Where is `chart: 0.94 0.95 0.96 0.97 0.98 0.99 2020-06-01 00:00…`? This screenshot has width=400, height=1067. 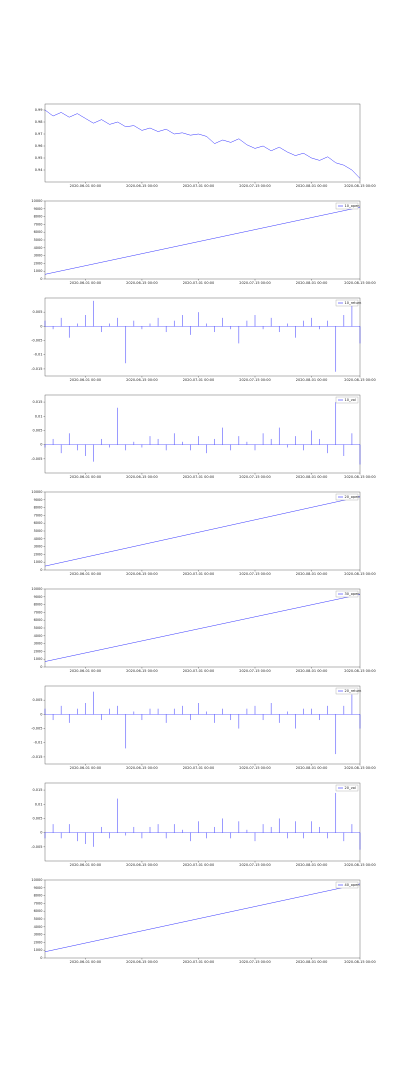 chart: 0.94 0.95 0.96 0.97 0.98 0.99 2020-06-01 00:00… is located at coordinates (205, 145).